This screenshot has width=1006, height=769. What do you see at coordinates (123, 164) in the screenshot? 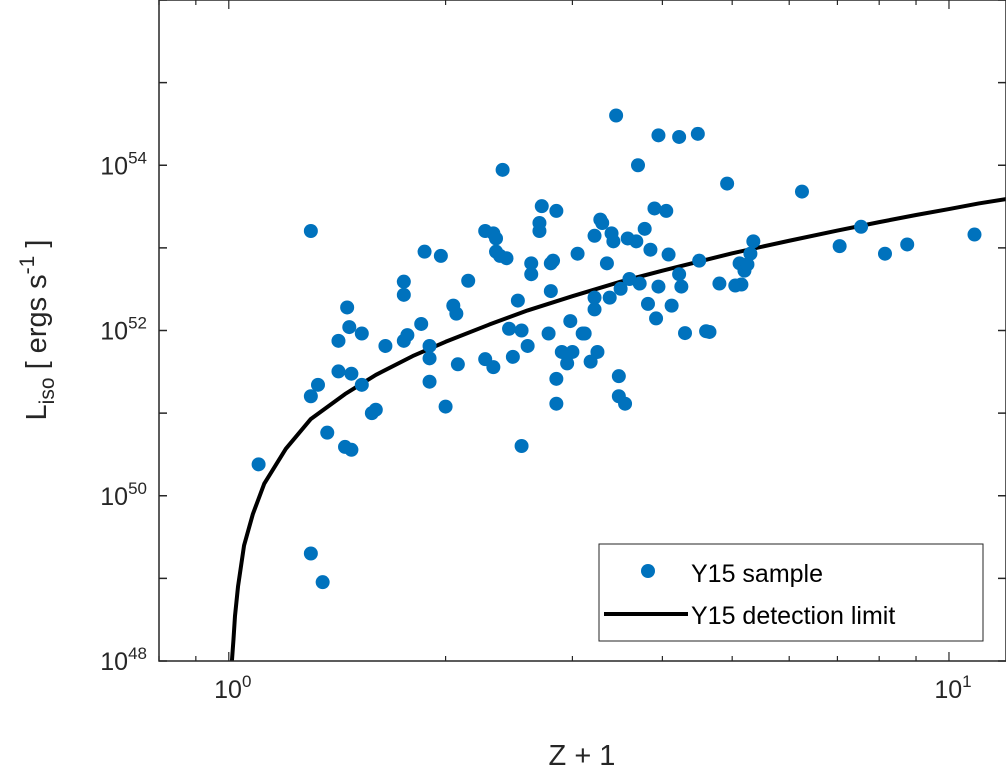
I see `y-tick-label: 1054` at bounding box center [123, 164].